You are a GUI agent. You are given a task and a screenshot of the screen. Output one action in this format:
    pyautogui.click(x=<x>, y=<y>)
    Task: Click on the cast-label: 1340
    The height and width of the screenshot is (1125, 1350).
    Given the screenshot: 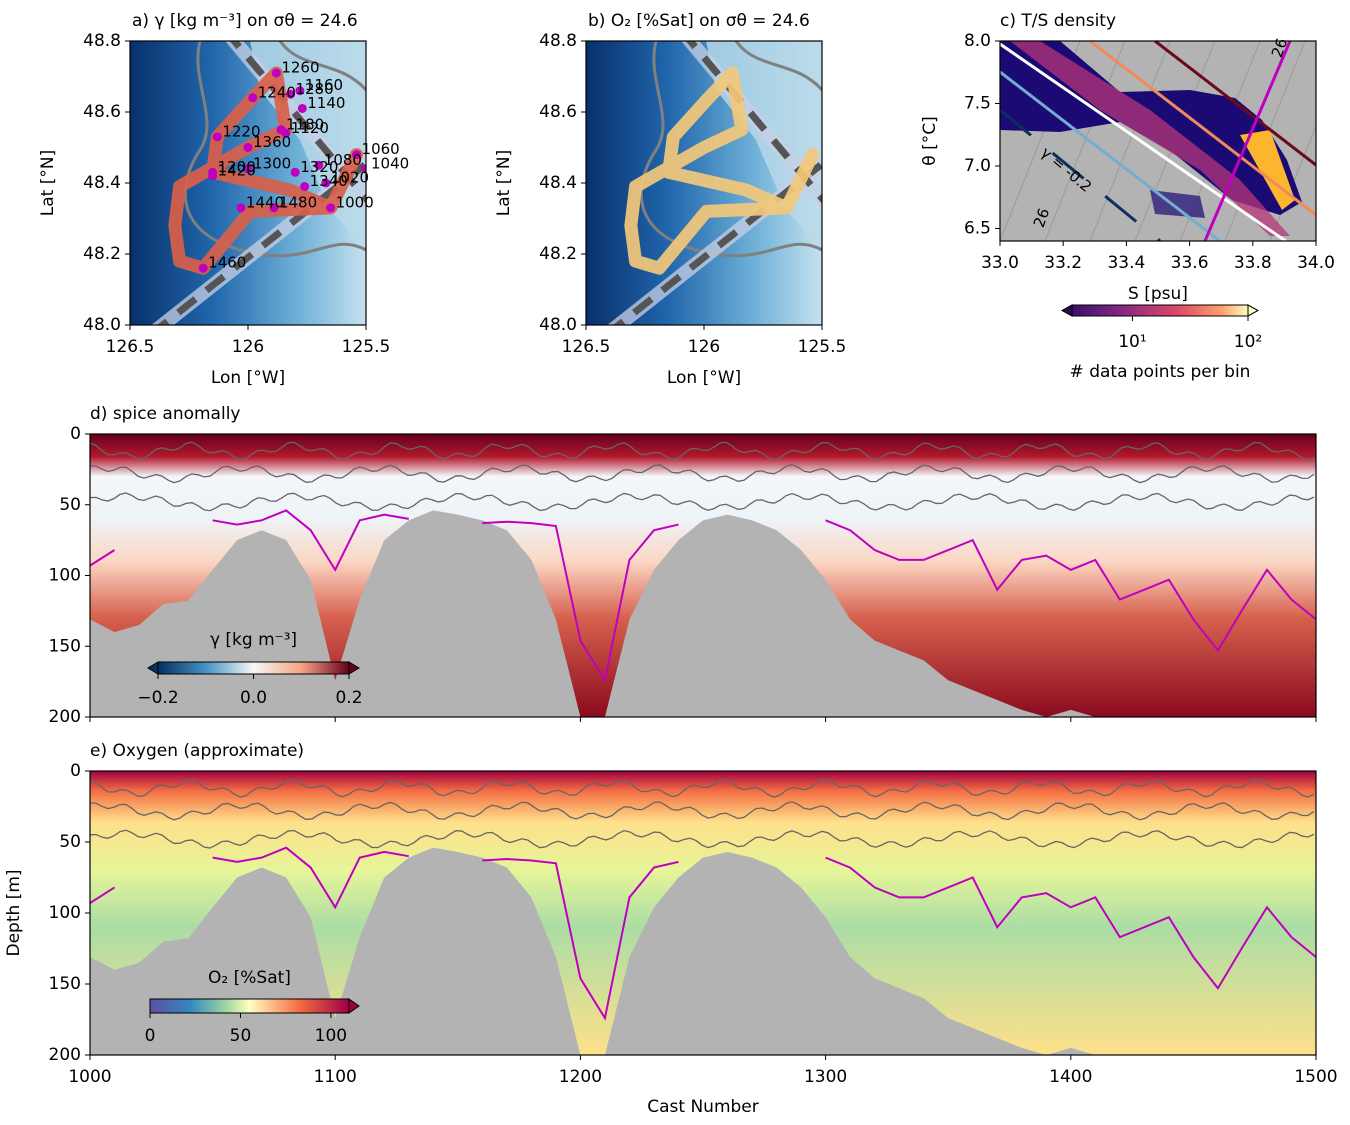 What is the action you would take?
    pyautogui.click(x=329, y=181)
    